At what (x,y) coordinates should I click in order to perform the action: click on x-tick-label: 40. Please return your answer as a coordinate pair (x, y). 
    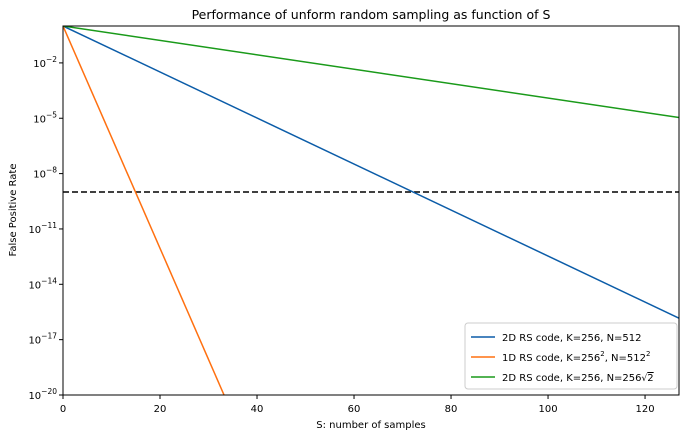
    Looking at the image, I should click on (257, 409).